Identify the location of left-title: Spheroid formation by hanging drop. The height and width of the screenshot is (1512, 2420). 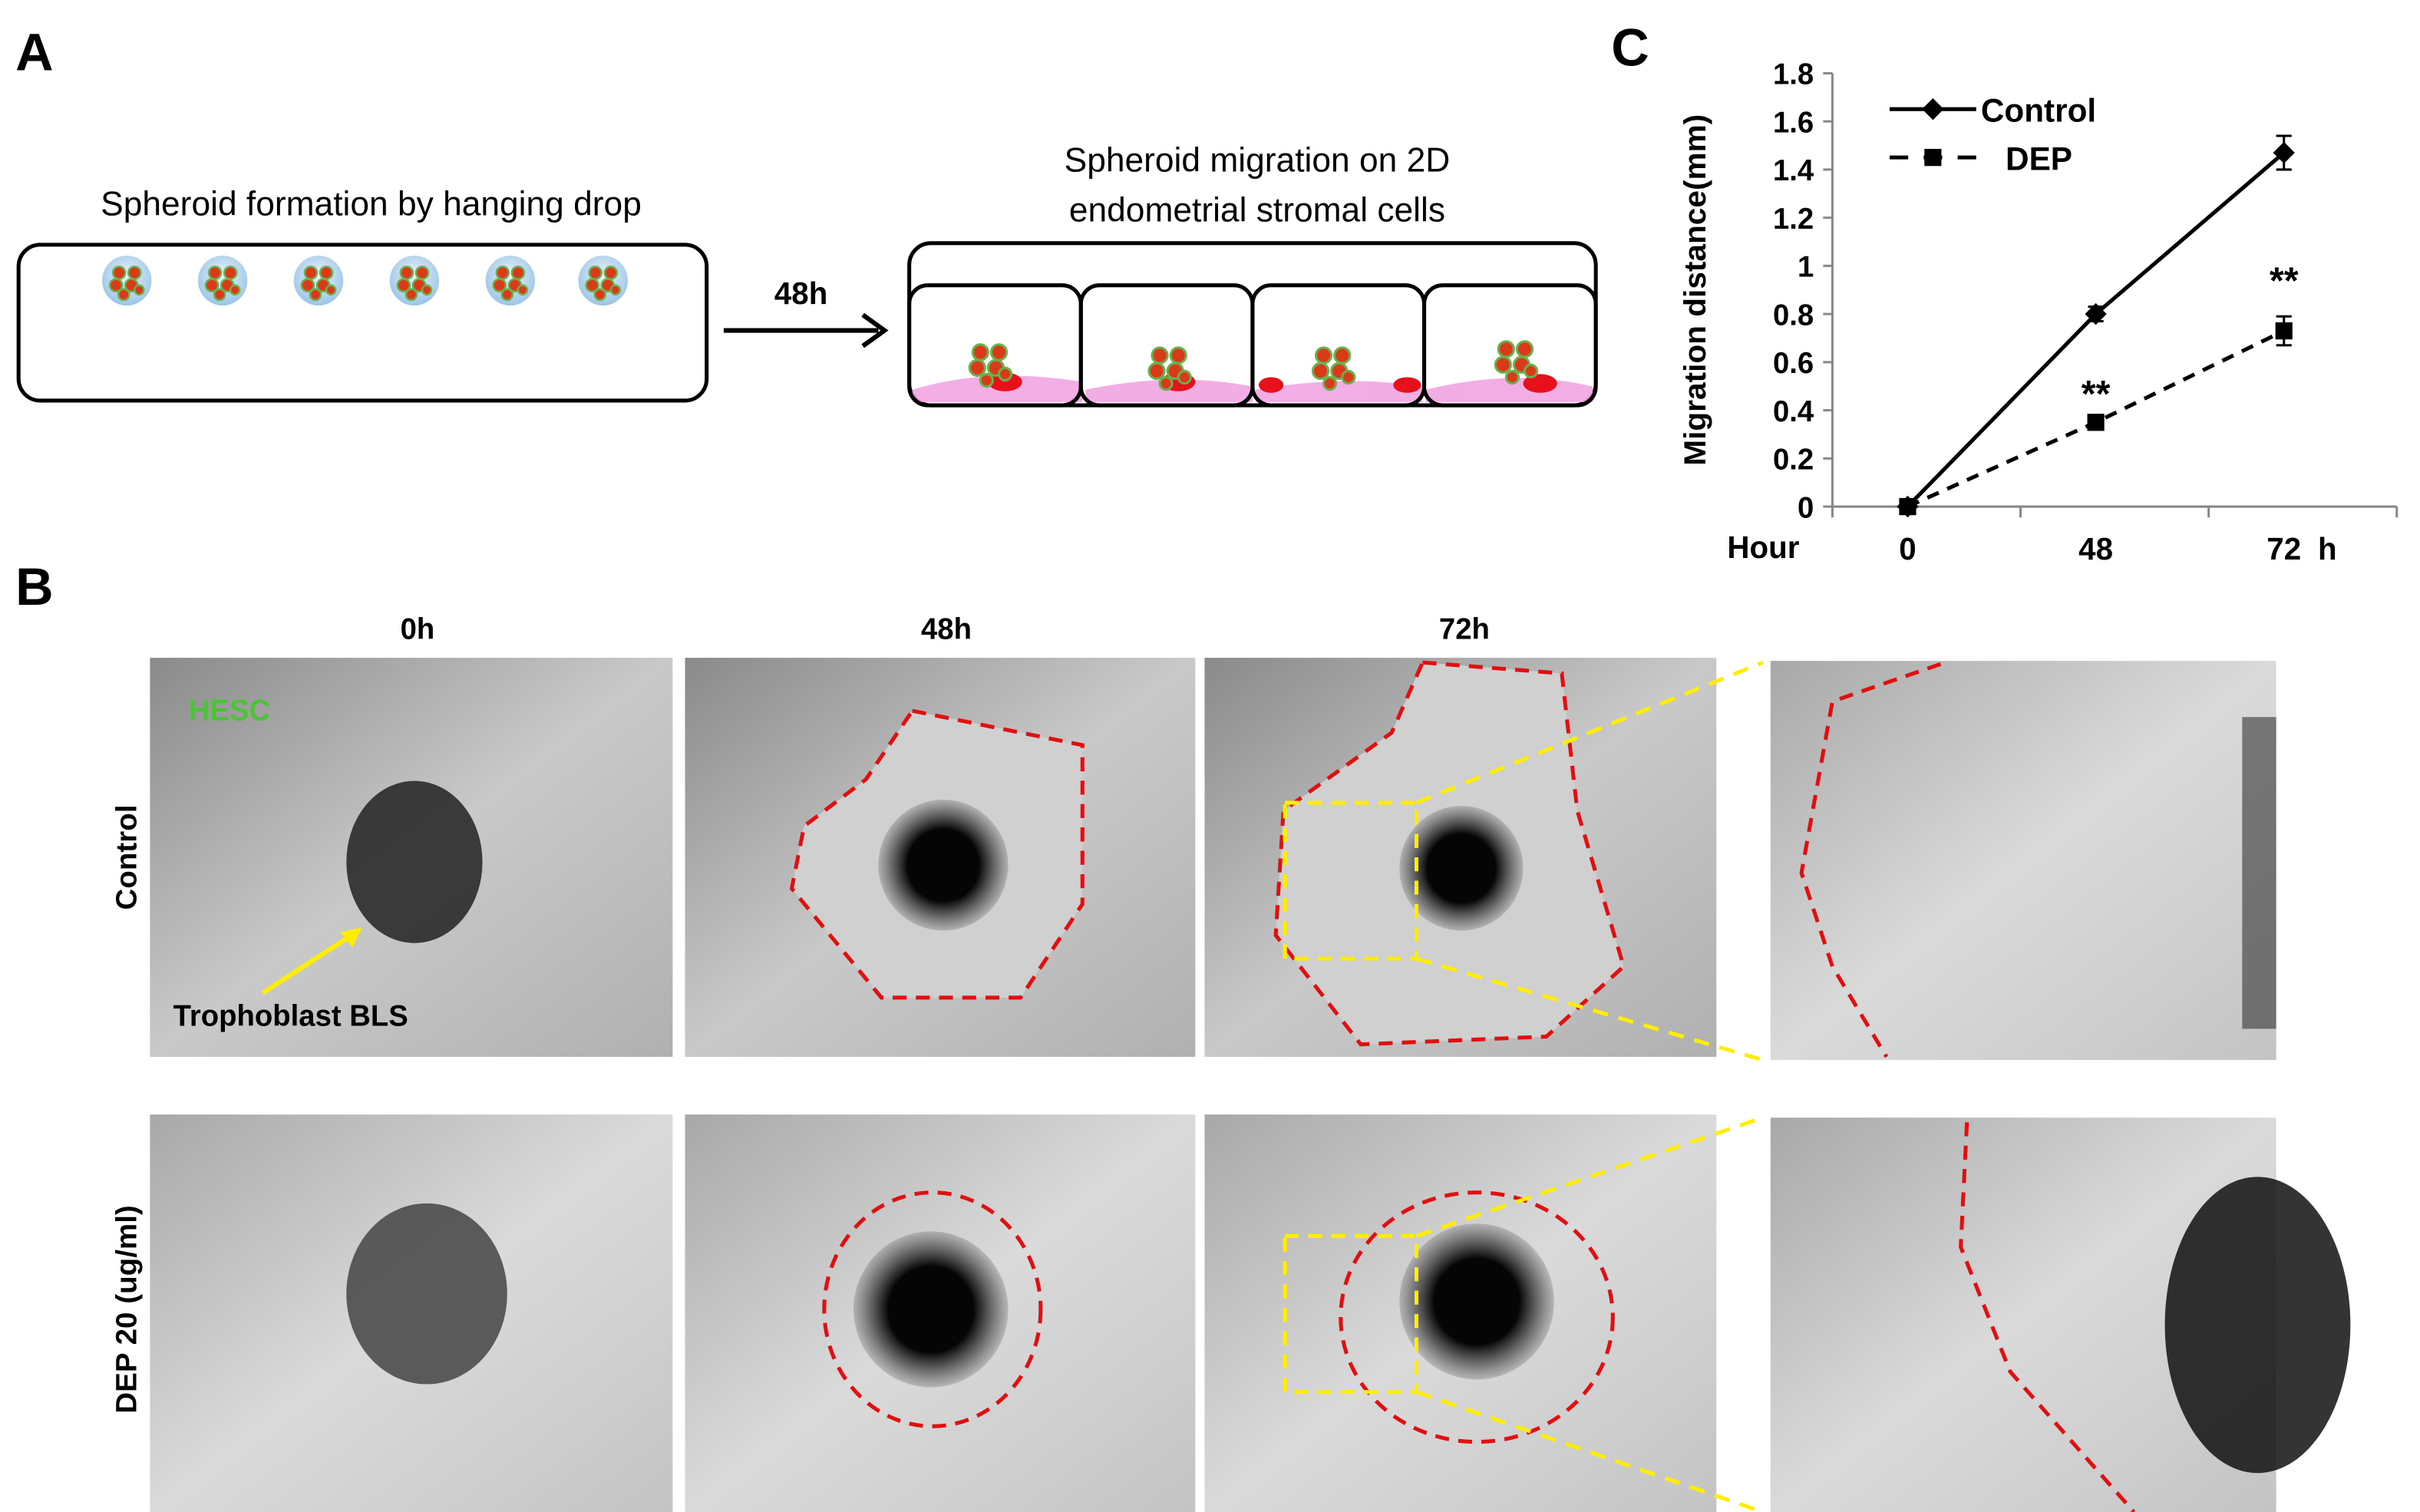
(371, 204).